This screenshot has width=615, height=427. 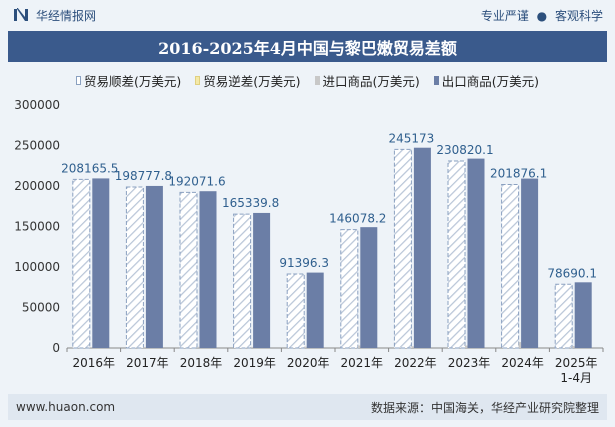 I want to click on data-label: 165339.8, so click(x=250, y=203).